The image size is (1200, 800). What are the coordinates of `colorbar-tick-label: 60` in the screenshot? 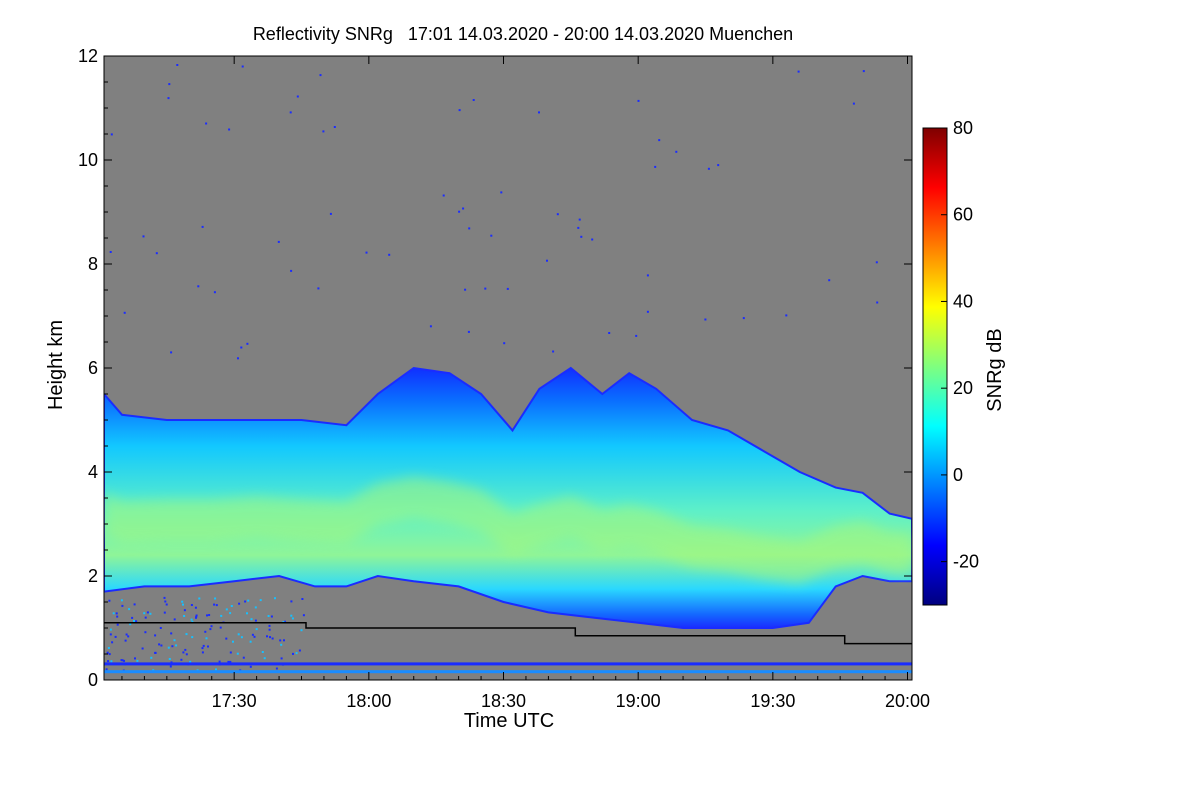 It's located at (963, 215).